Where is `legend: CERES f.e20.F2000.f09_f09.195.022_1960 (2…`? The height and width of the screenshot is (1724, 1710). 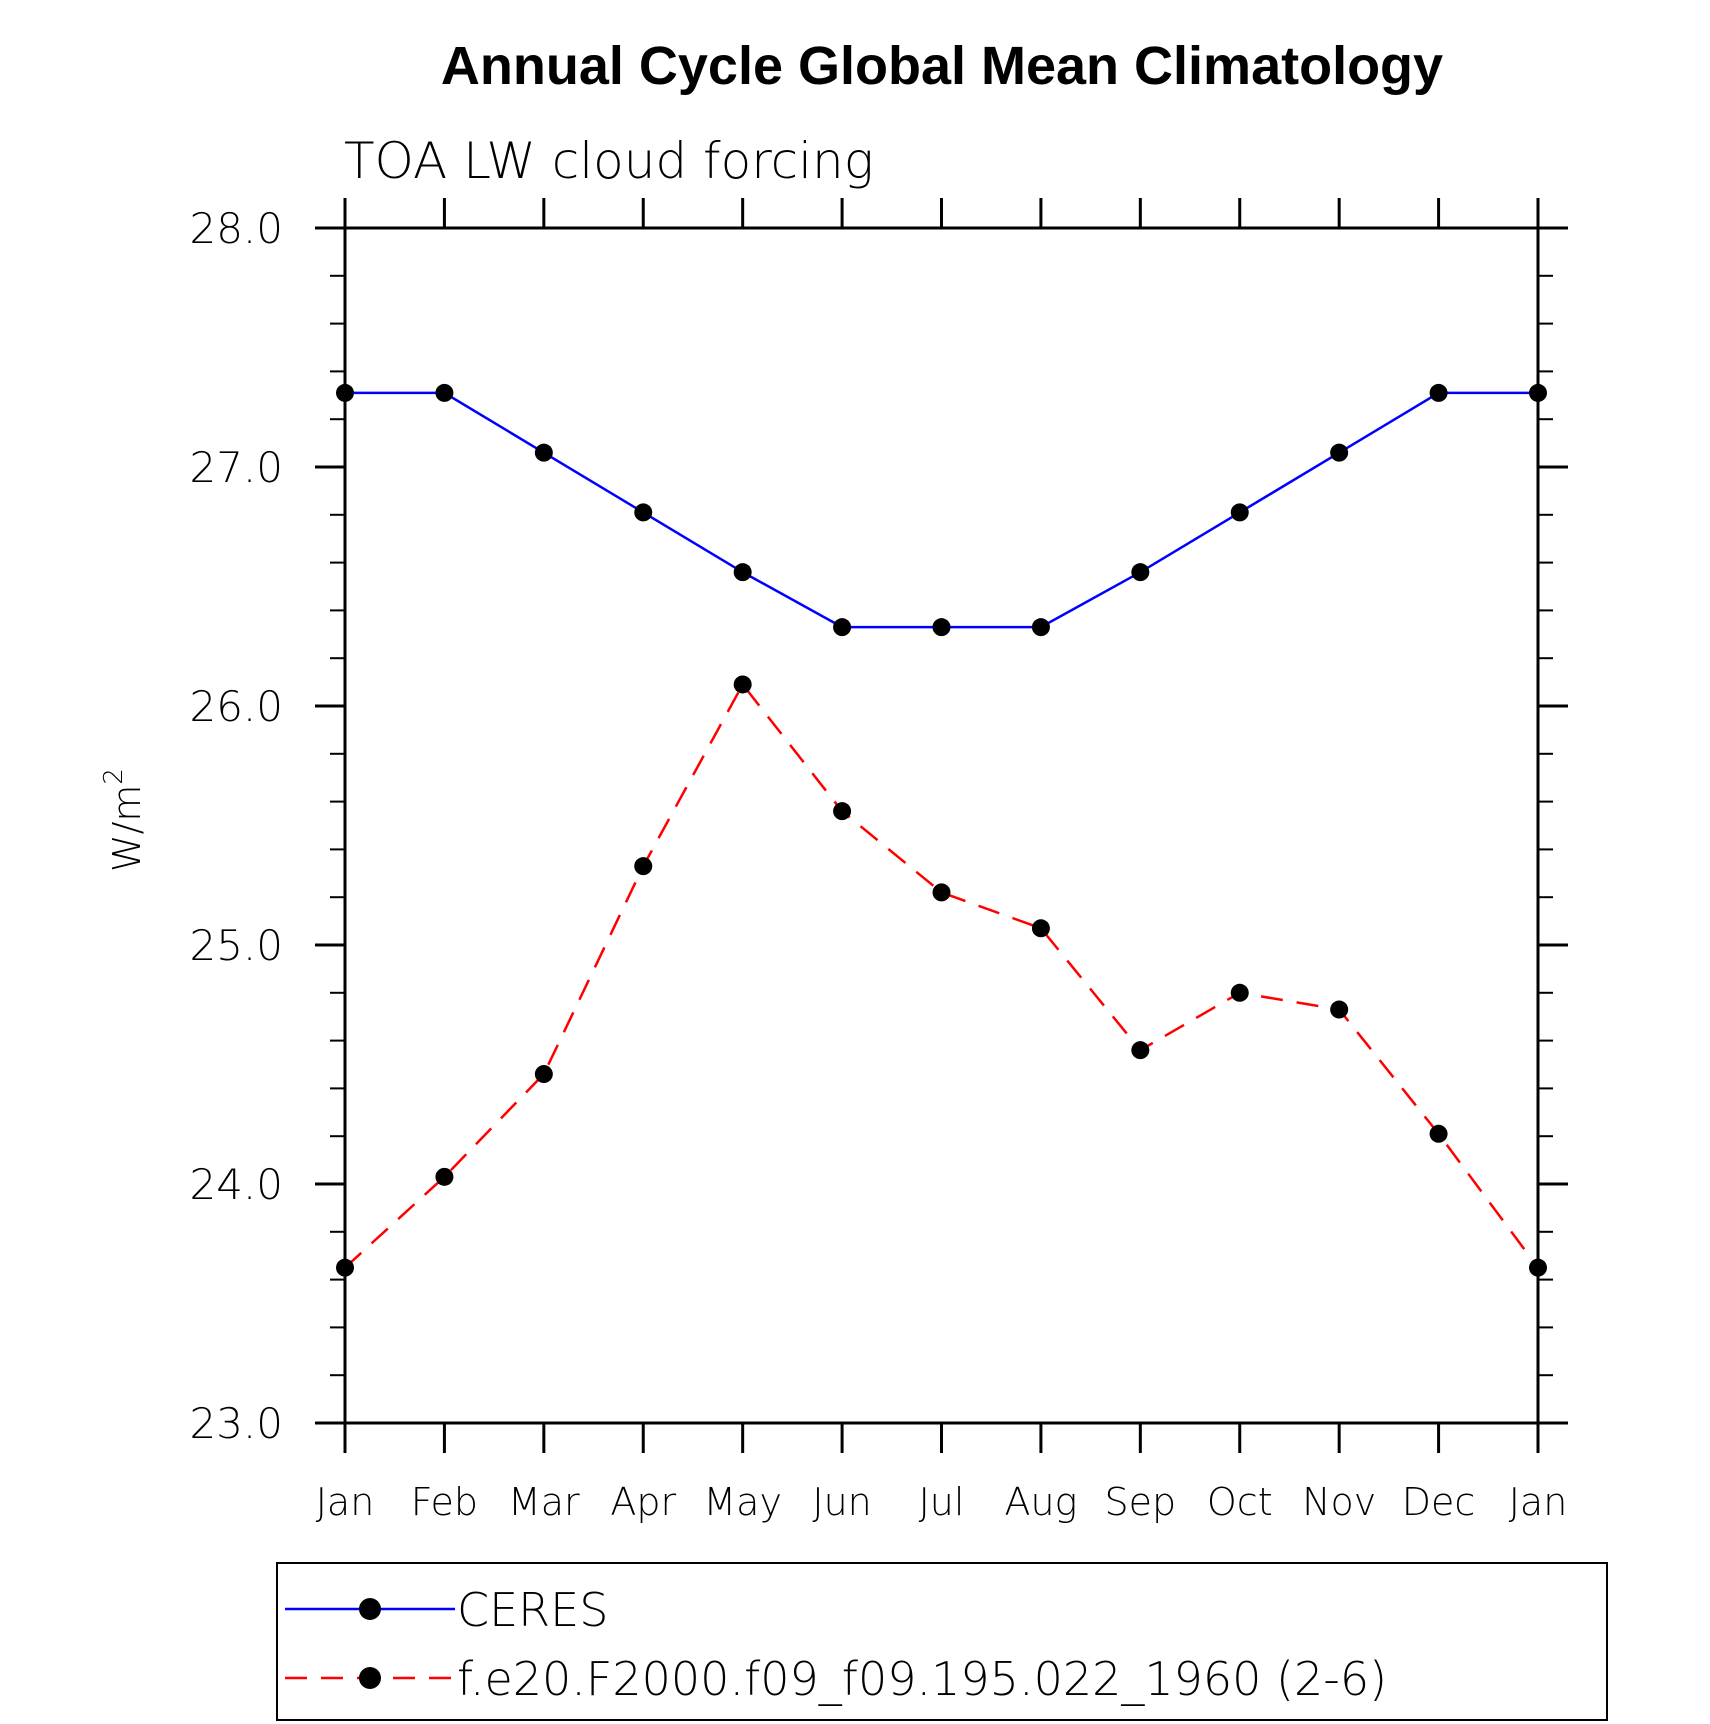 legend: CERES f.e20.F2000.f09_f09.195.022_1960 (2… is located at coordinates (942, 1641).